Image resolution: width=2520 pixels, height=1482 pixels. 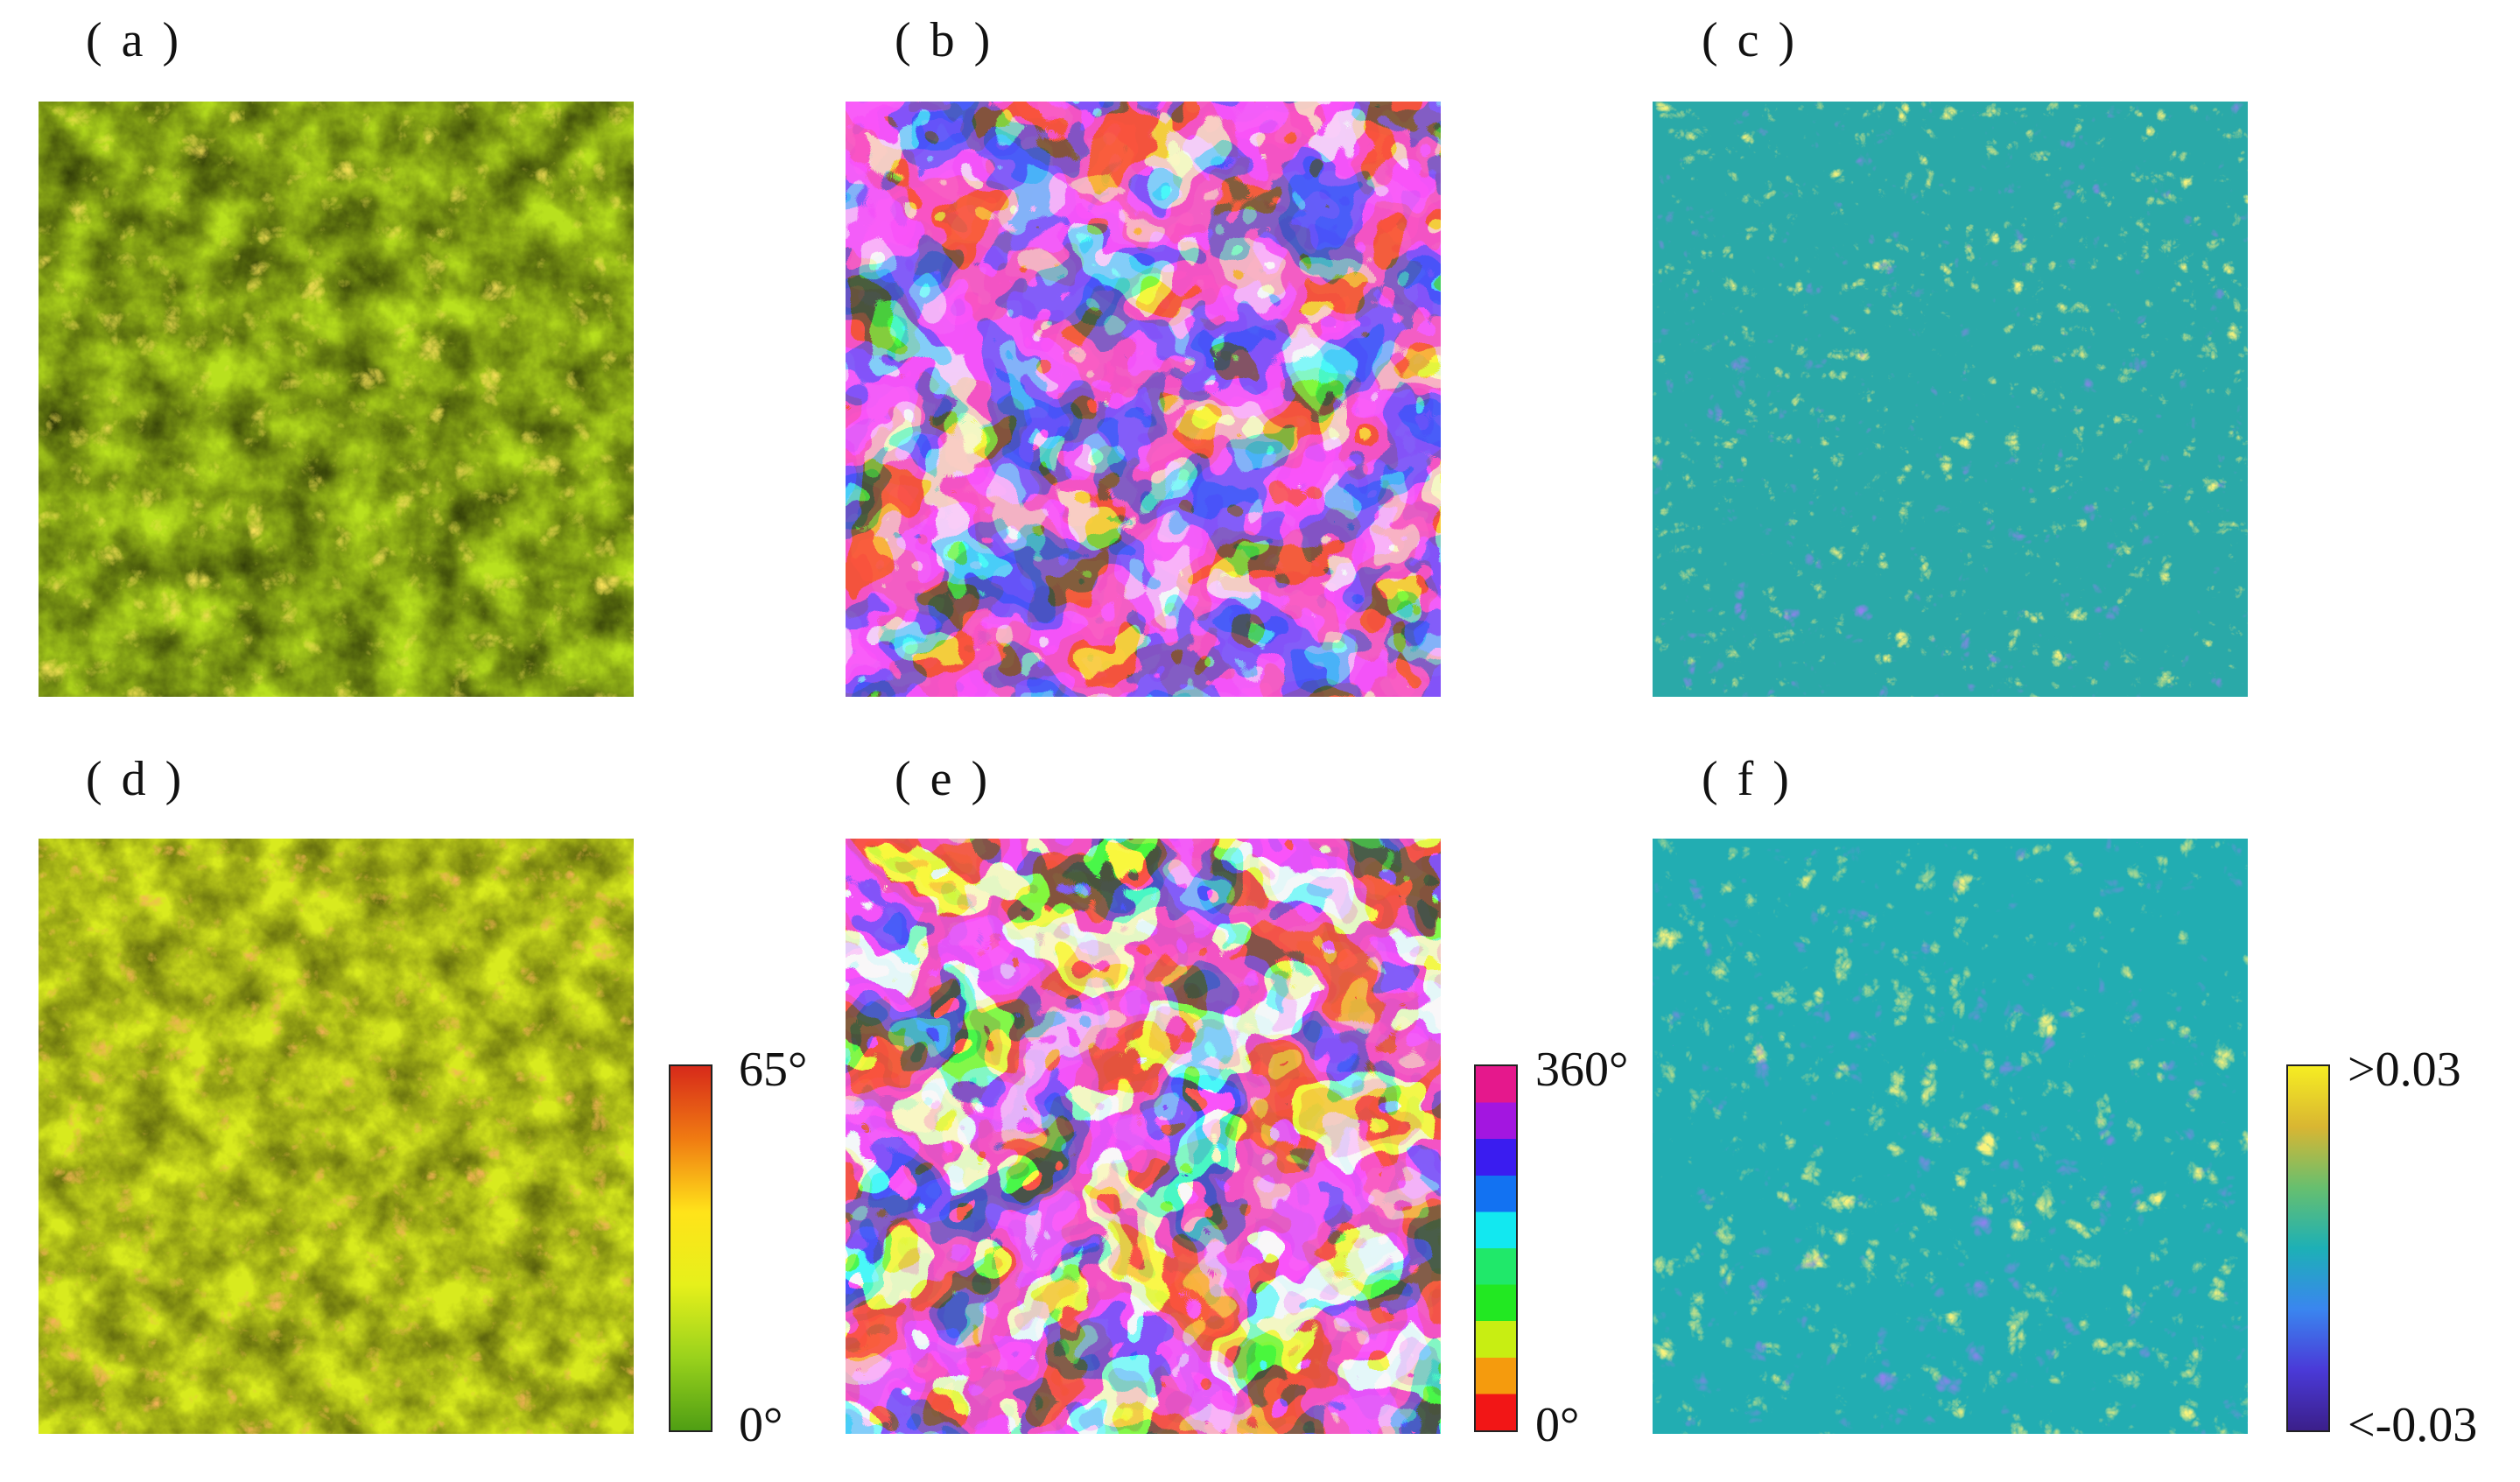 What do you see at coordinates (1747, 779) in the screenshot?
I see `panel-label-f: ( f )` at bounding box center [1747, 779].